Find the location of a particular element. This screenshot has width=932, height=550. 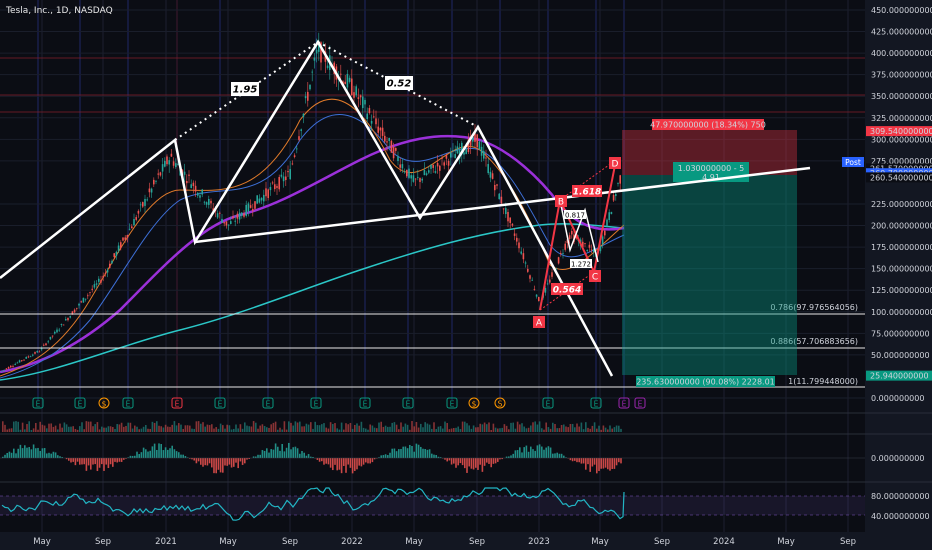

price-tick-label: 375.000000000 is located at coordinates (901, 75).